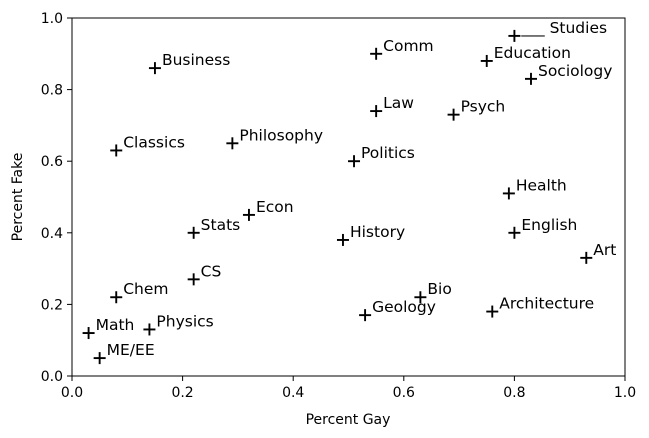 This screenshot has width=649, height=438. What do you see at coordinates (275, 207) in the screenshot?
I see `point-label: Econ` at bounding box center [275, 207].